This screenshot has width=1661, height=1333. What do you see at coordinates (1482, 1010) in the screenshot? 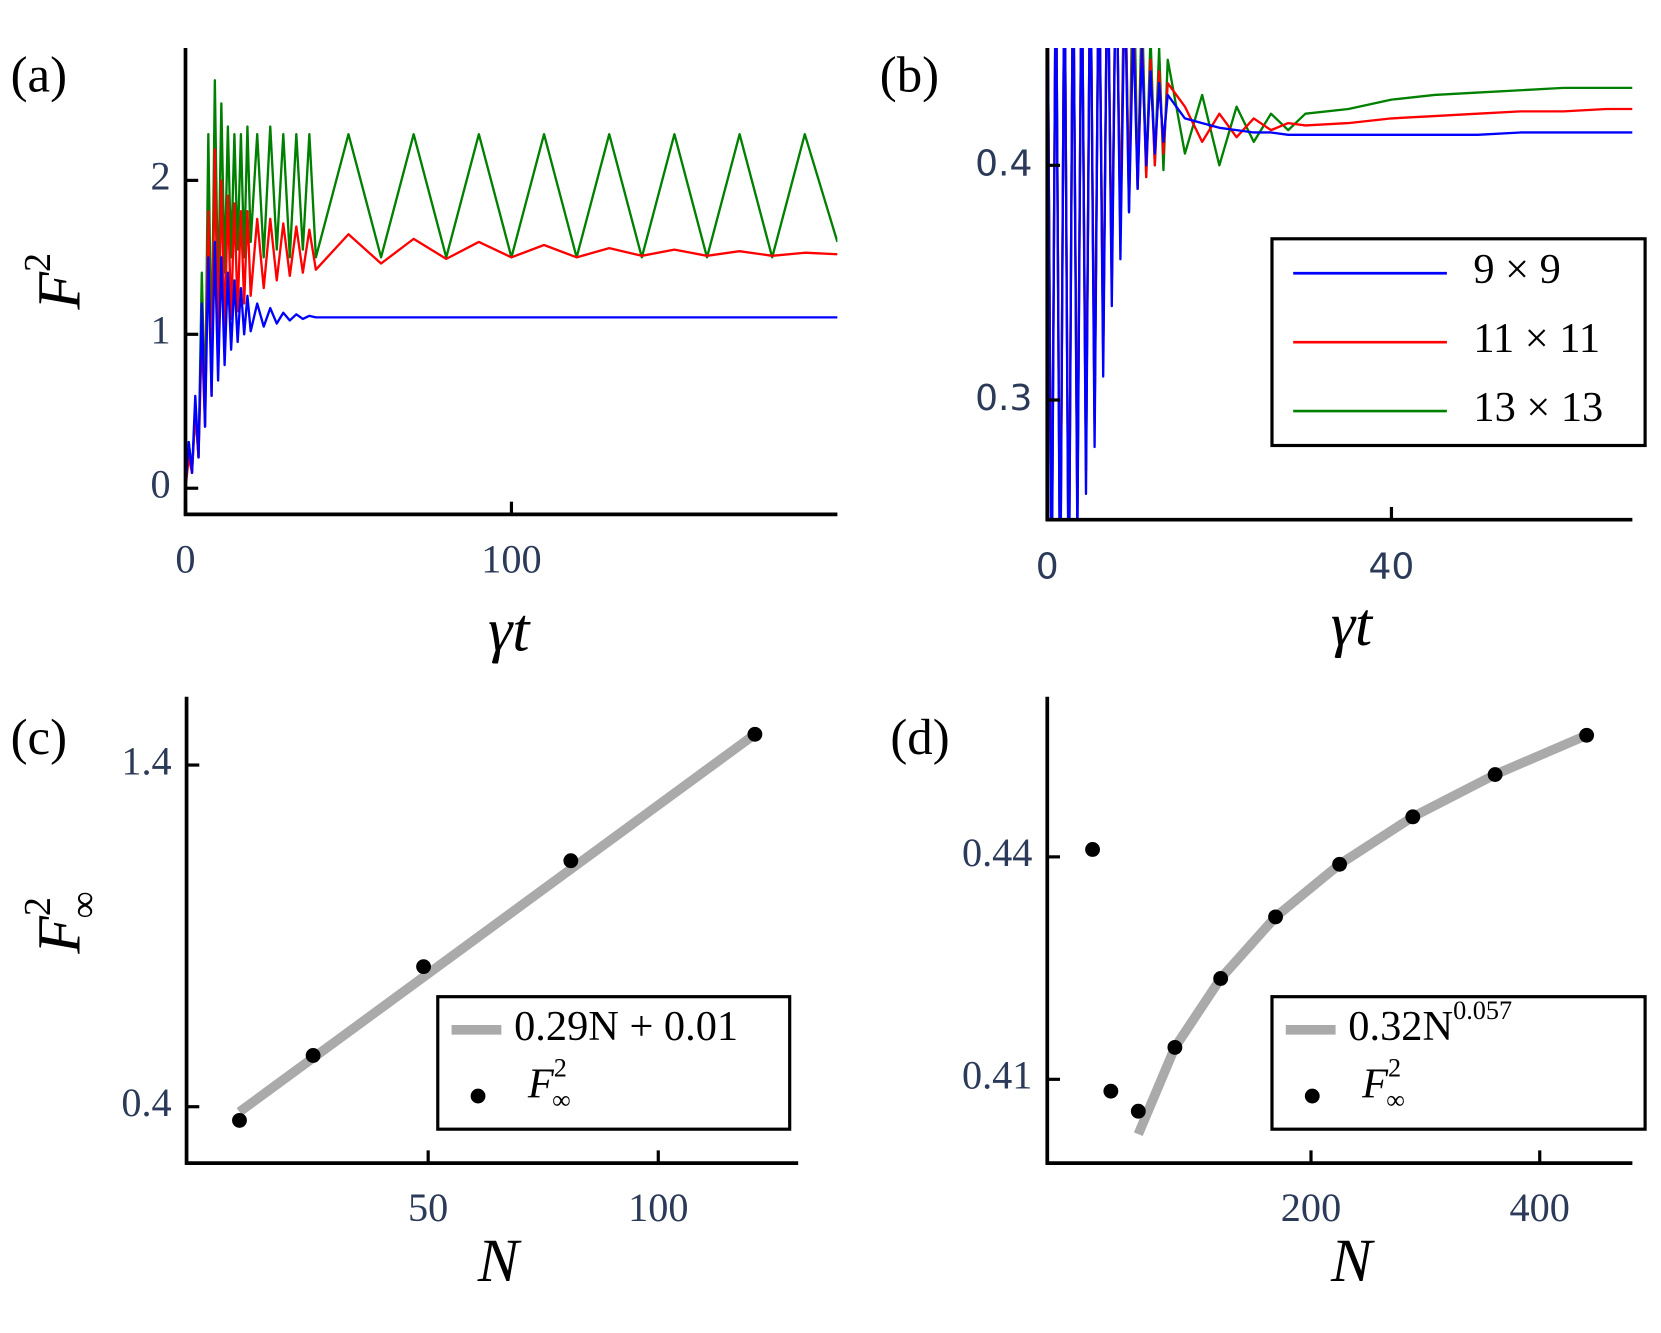
I see `legend-label-sup: 0.057` at bounding box center [1482, 1010].